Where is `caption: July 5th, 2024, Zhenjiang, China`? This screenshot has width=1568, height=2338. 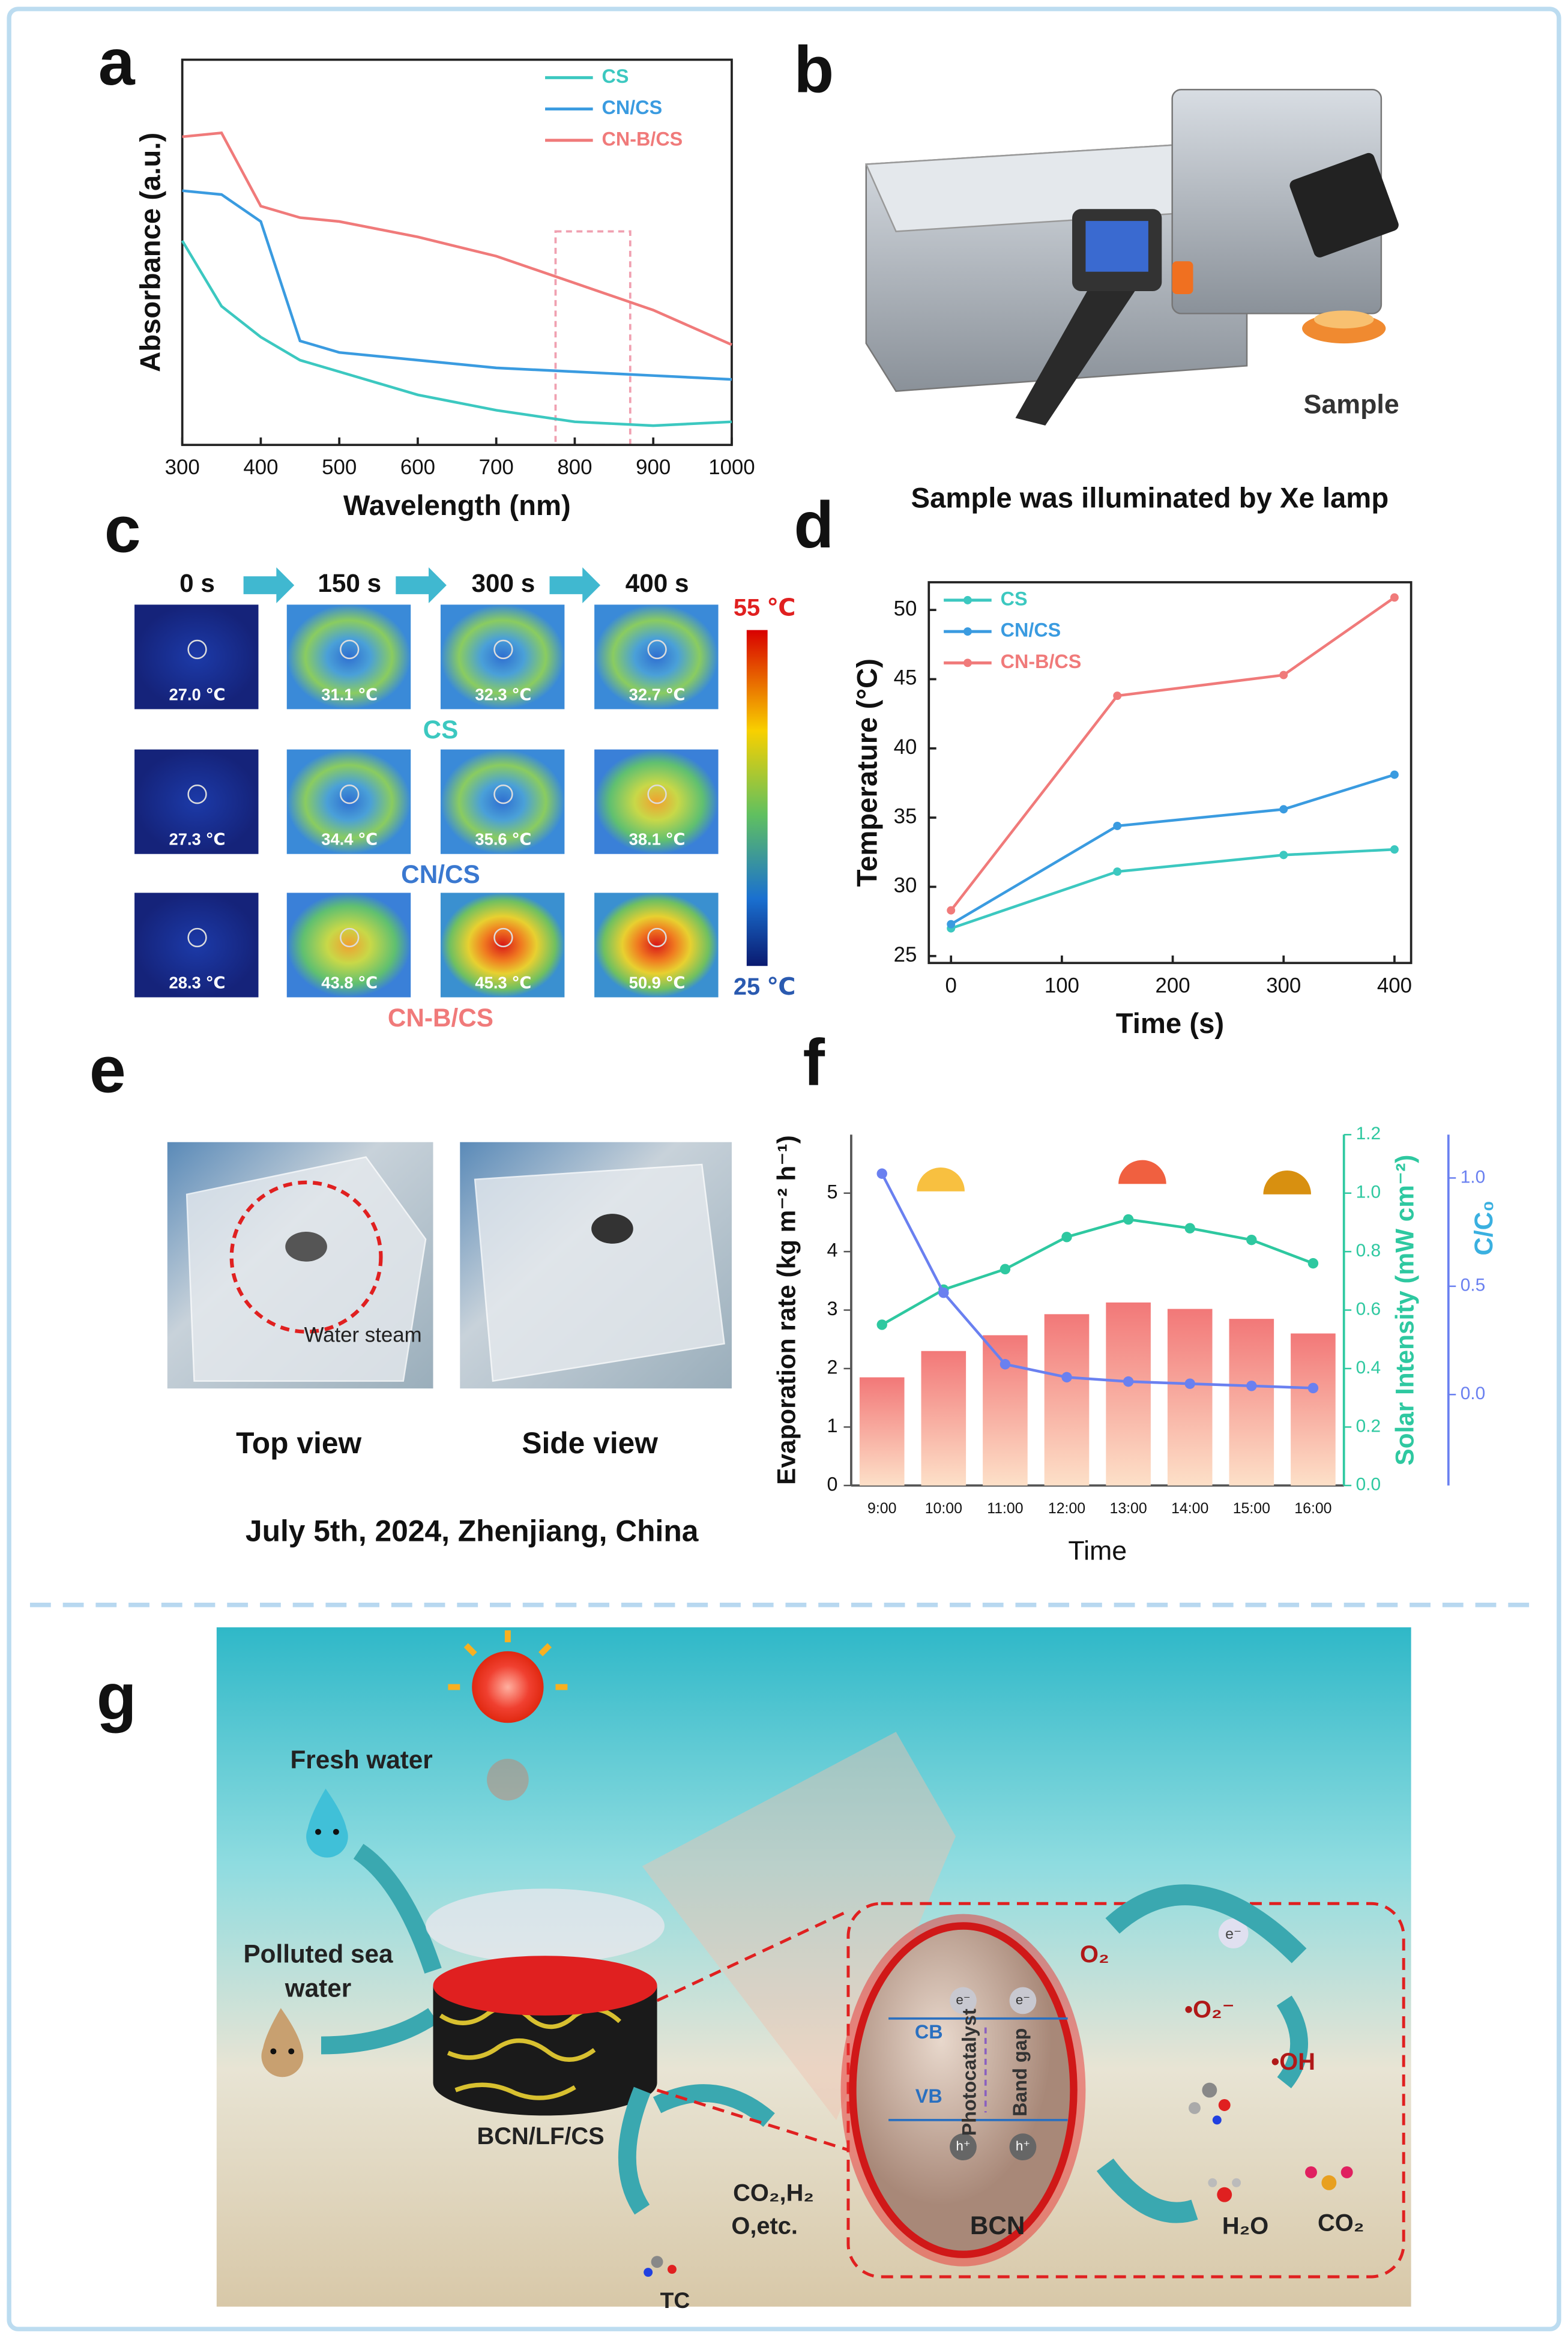
caption: July 5th, 2024, Zhenjiang, China is located at coordinates (473, 1531).